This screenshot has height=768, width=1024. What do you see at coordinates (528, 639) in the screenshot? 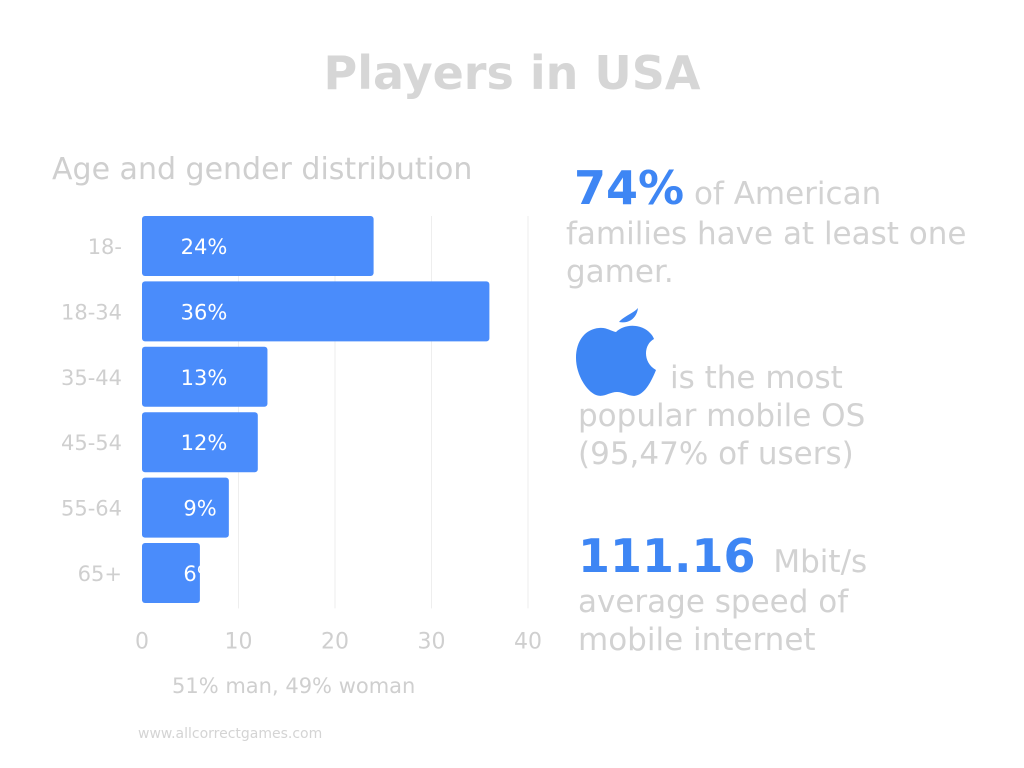
I see `x-tick-label: 40` at bounding box center [528, 639].